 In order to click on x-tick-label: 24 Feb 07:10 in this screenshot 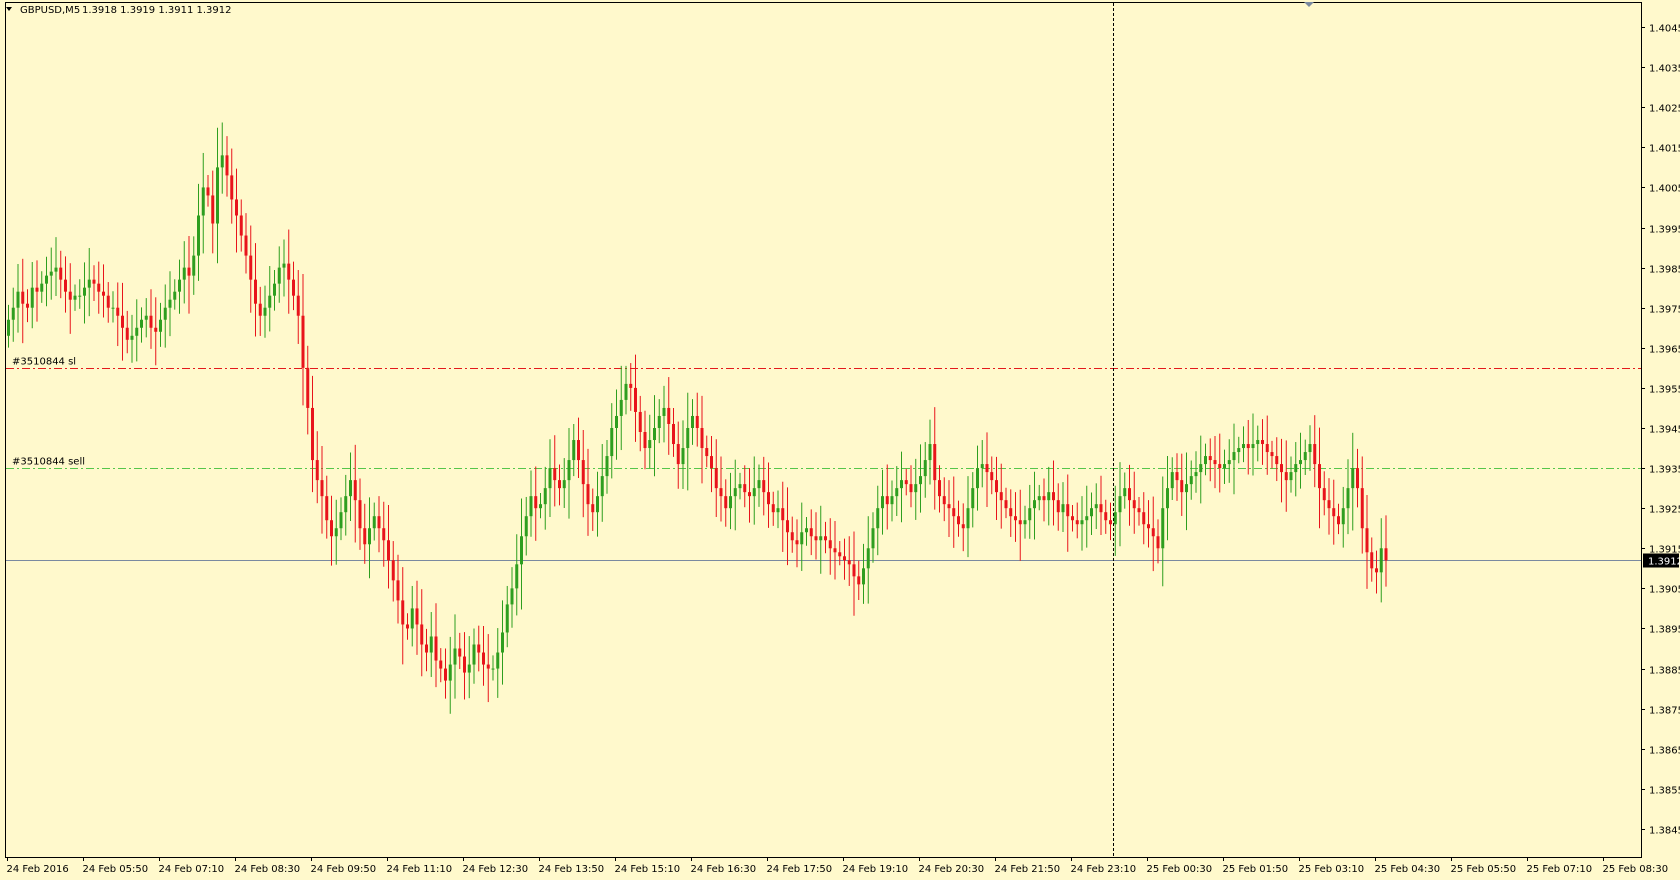, I will do `click(192, 869)`.